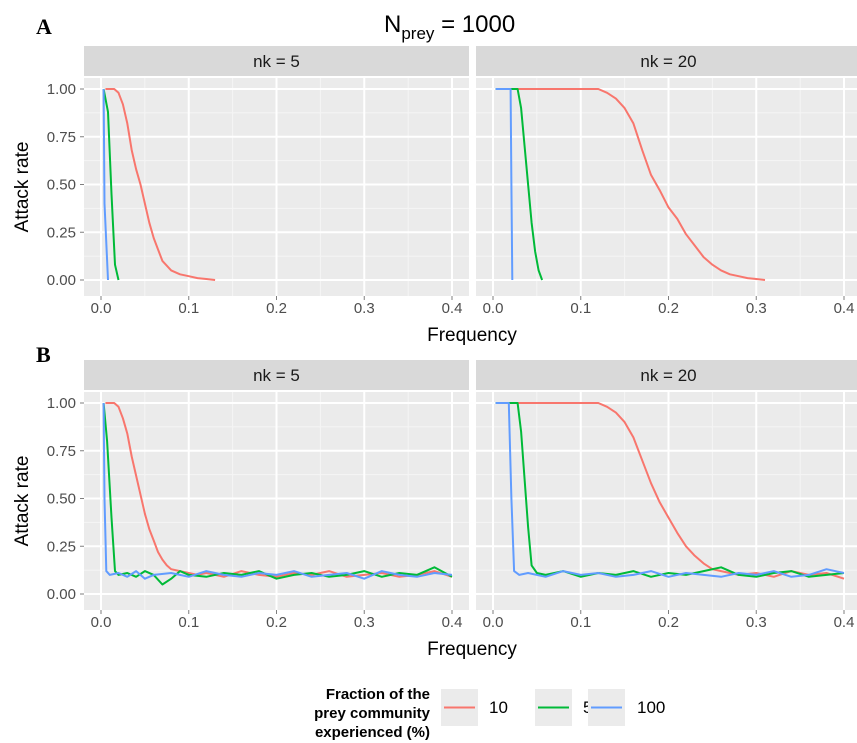 The image size is (857, 743). Describe the element at coordinates (44, 26) in the screenshot. I see `panel-letter-a: A` at that location.